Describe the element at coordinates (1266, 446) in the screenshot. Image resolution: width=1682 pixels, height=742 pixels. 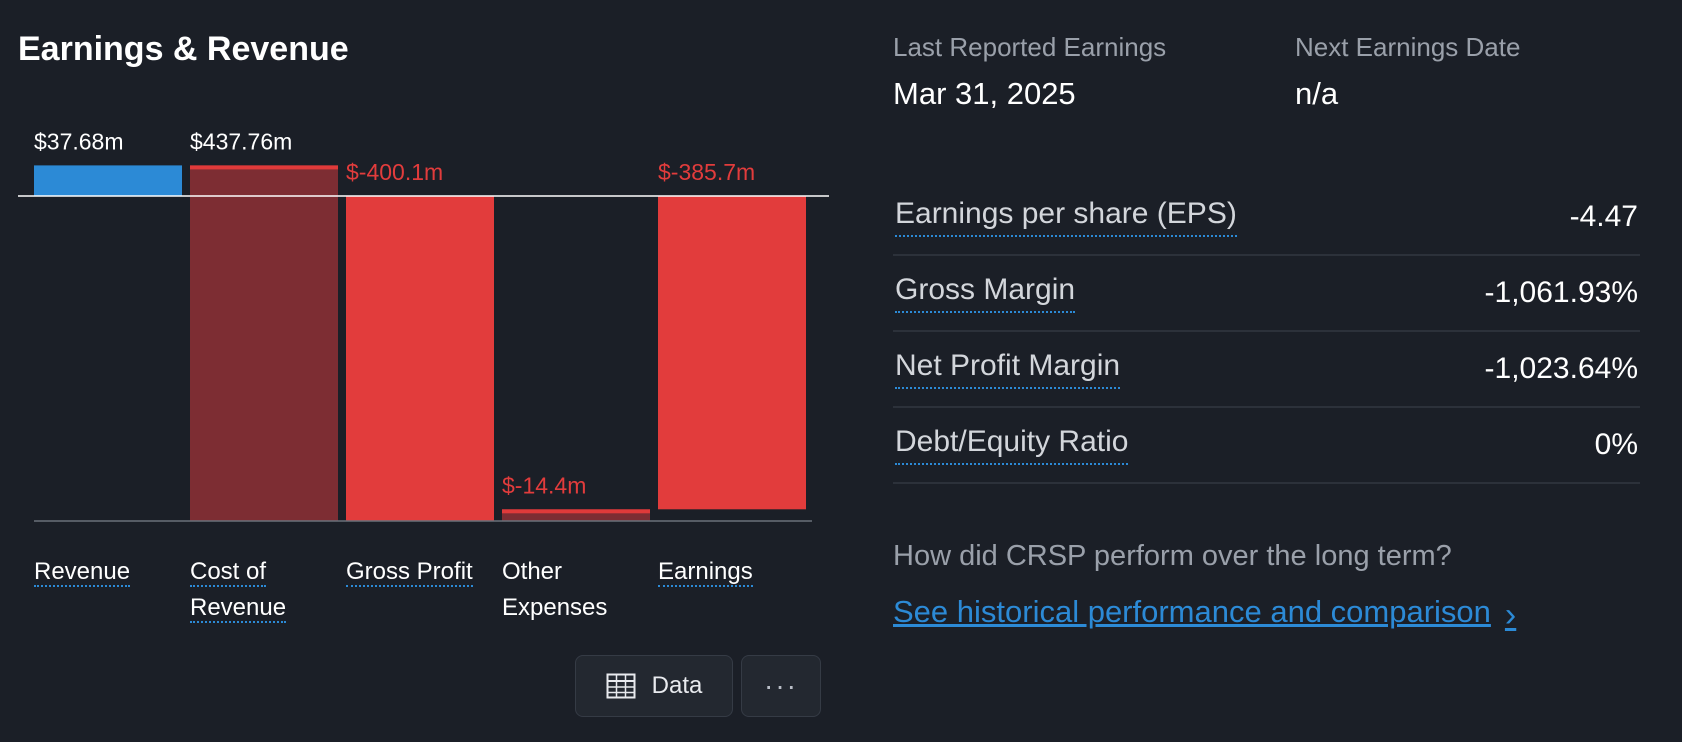
I see `stat-row-debt-equity: Debt/Equity Ratio 0%` at that location.